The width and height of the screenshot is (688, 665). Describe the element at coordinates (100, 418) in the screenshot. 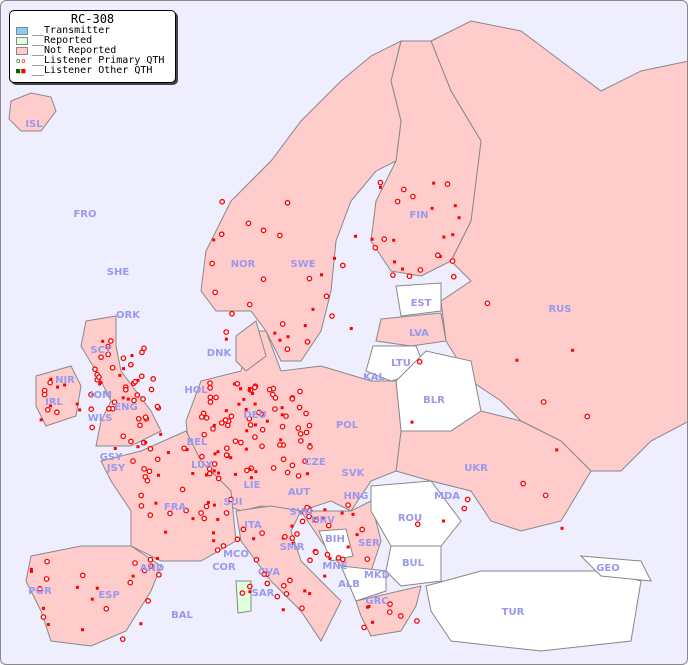

I see `country-label-wls: WLS` at that location.